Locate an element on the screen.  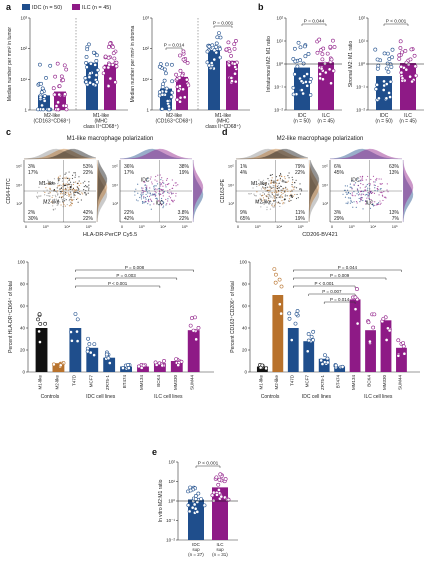
x-category-label: M1-like is located at coordinates (40, 382).